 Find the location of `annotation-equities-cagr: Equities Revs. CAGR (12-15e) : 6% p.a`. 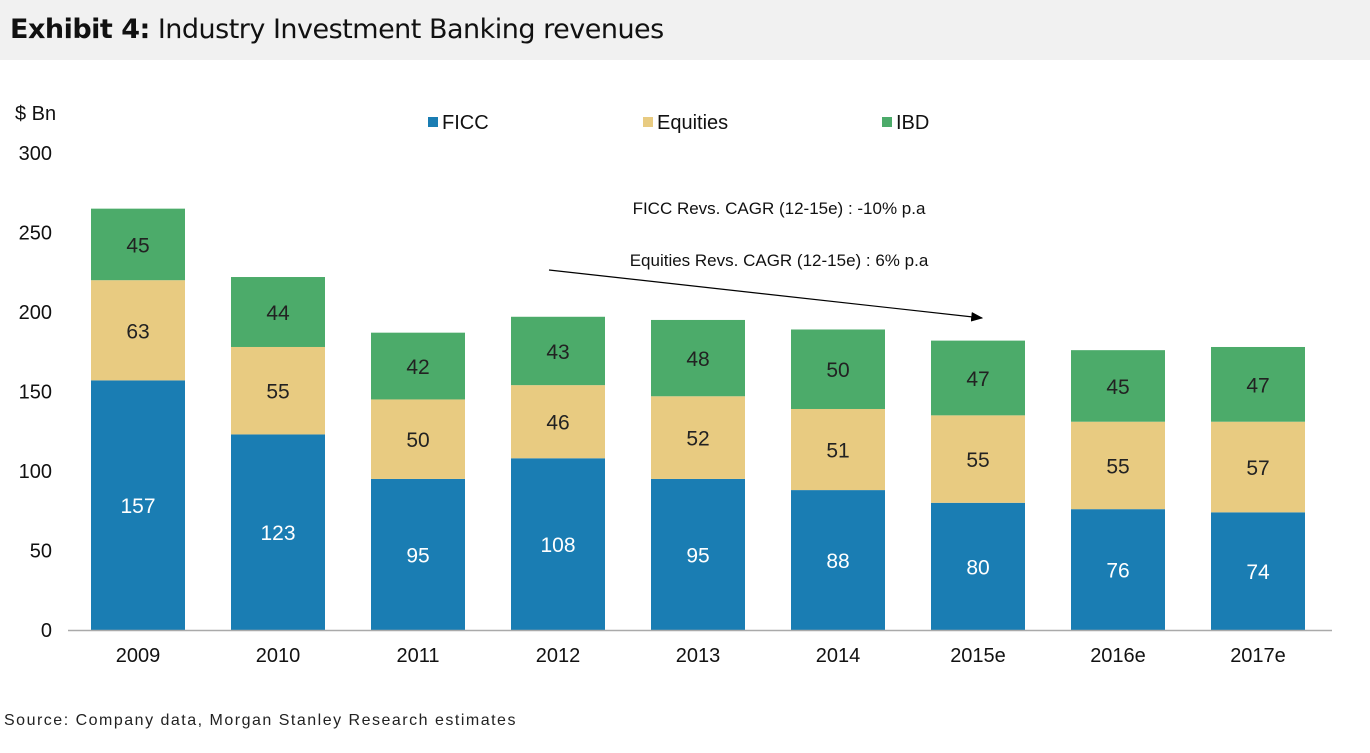

annotation-equities-cagr: Equities Revs. CAGR (12-15e) : 6% p.a is located at coordinates (779, 260).